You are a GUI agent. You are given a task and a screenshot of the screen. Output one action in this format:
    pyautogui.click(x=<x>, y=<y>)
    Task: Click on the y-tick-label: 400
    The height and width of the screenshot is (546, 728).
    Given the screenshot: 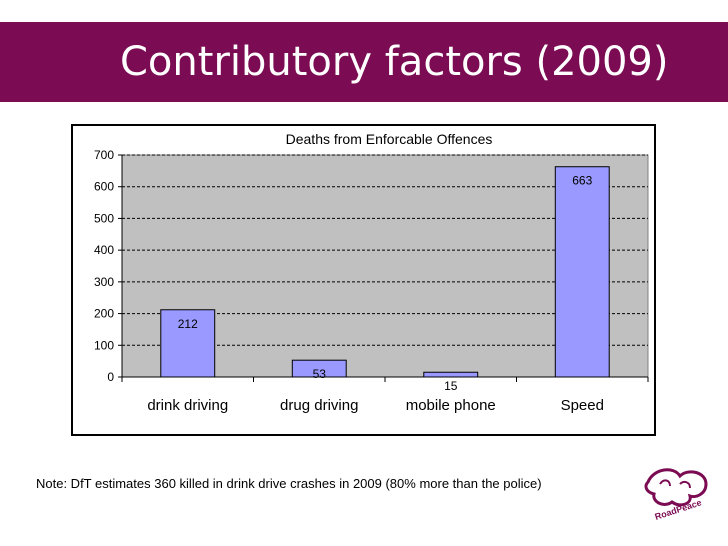 What is the action you would take?
    pyautogui.click(x=104, y=250)
    